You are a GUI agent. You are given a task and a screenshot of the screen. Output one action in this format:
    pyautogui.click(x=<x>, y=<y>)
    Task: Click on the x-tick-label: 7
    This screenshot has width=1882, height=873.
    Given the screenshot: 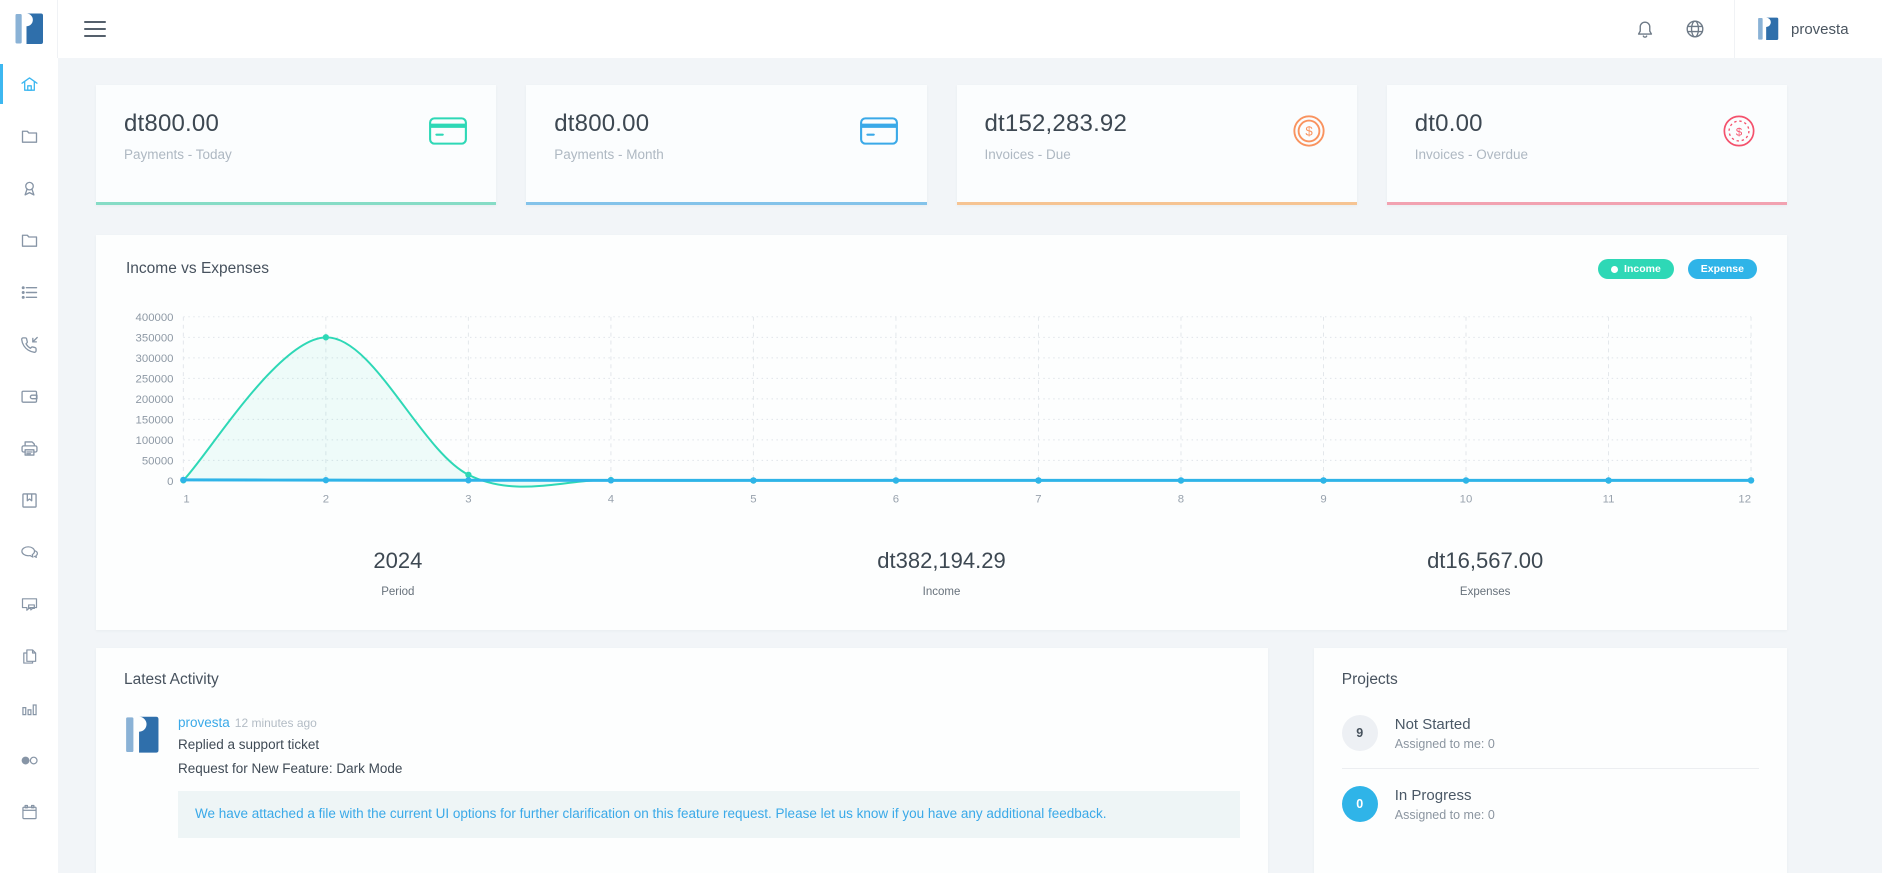 What is the action you would take?
    pyautogui.click(x=1038, y=500)
    